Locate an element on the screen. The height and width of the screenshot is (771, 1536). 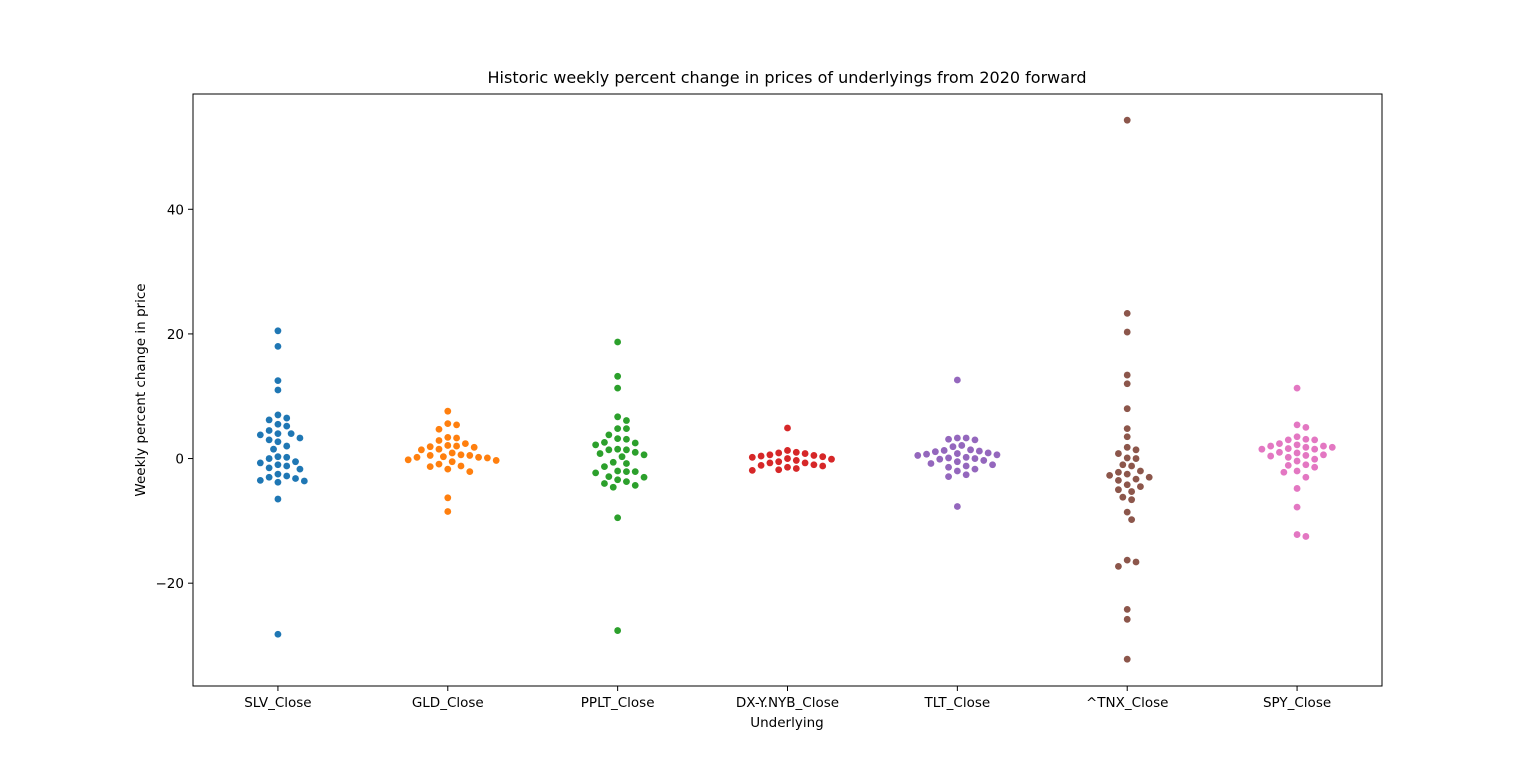
y-axis: −20 0 20 40 is located at coordinates (174, 397).